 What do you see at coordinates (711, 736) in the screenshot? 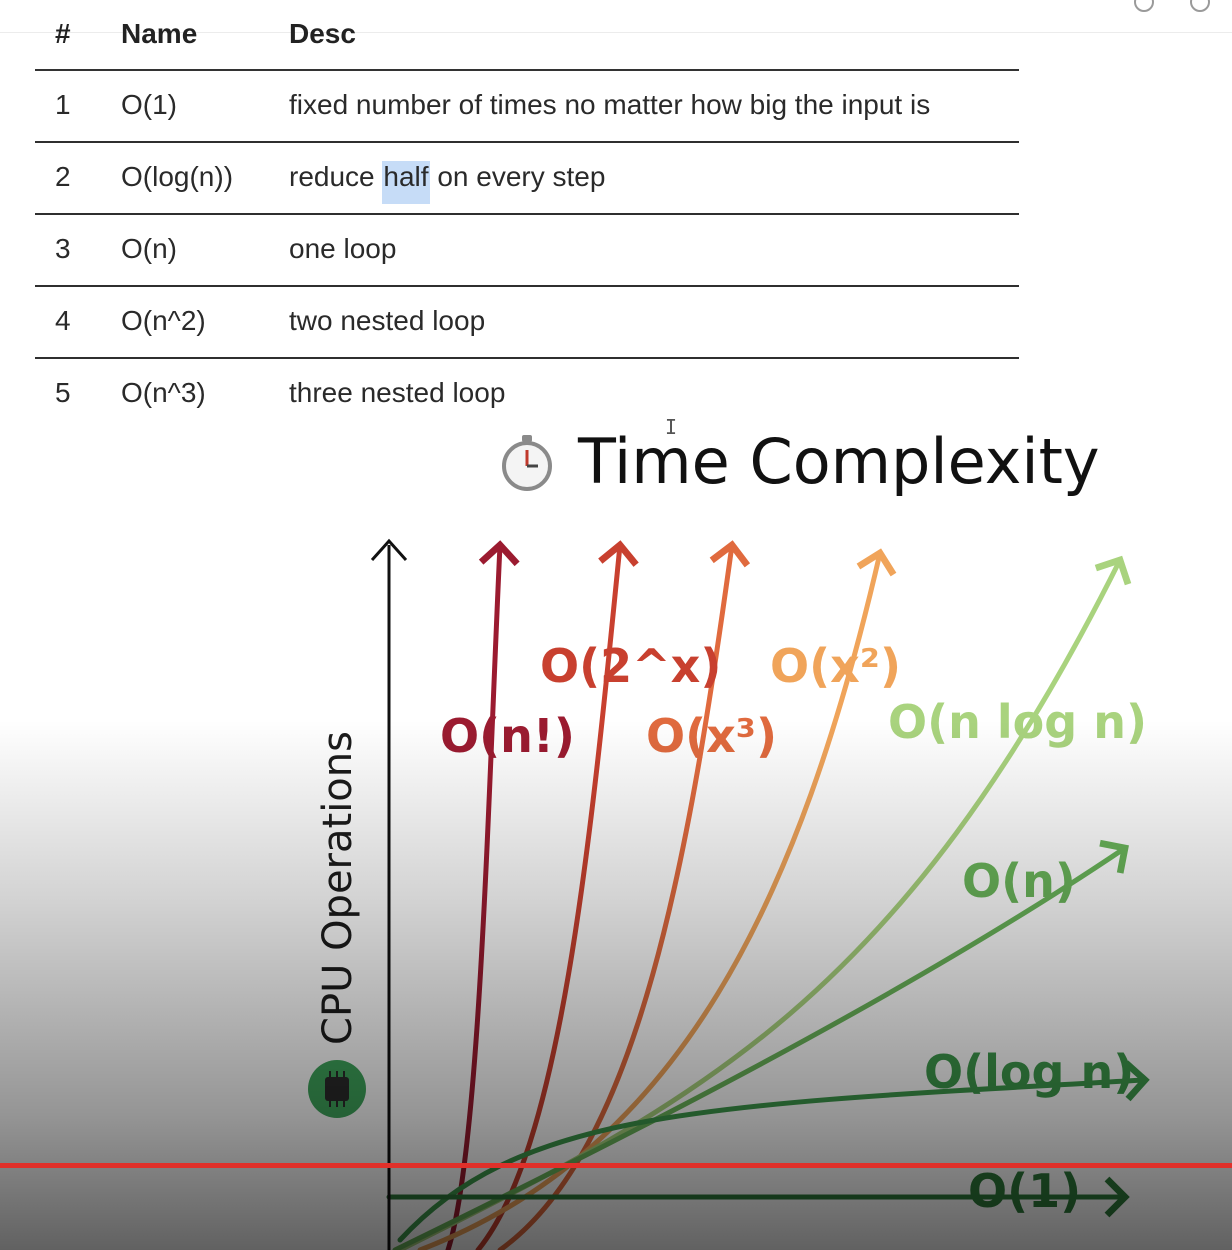
I see `series-label: O(x³)` at bounding box center [711, 736].